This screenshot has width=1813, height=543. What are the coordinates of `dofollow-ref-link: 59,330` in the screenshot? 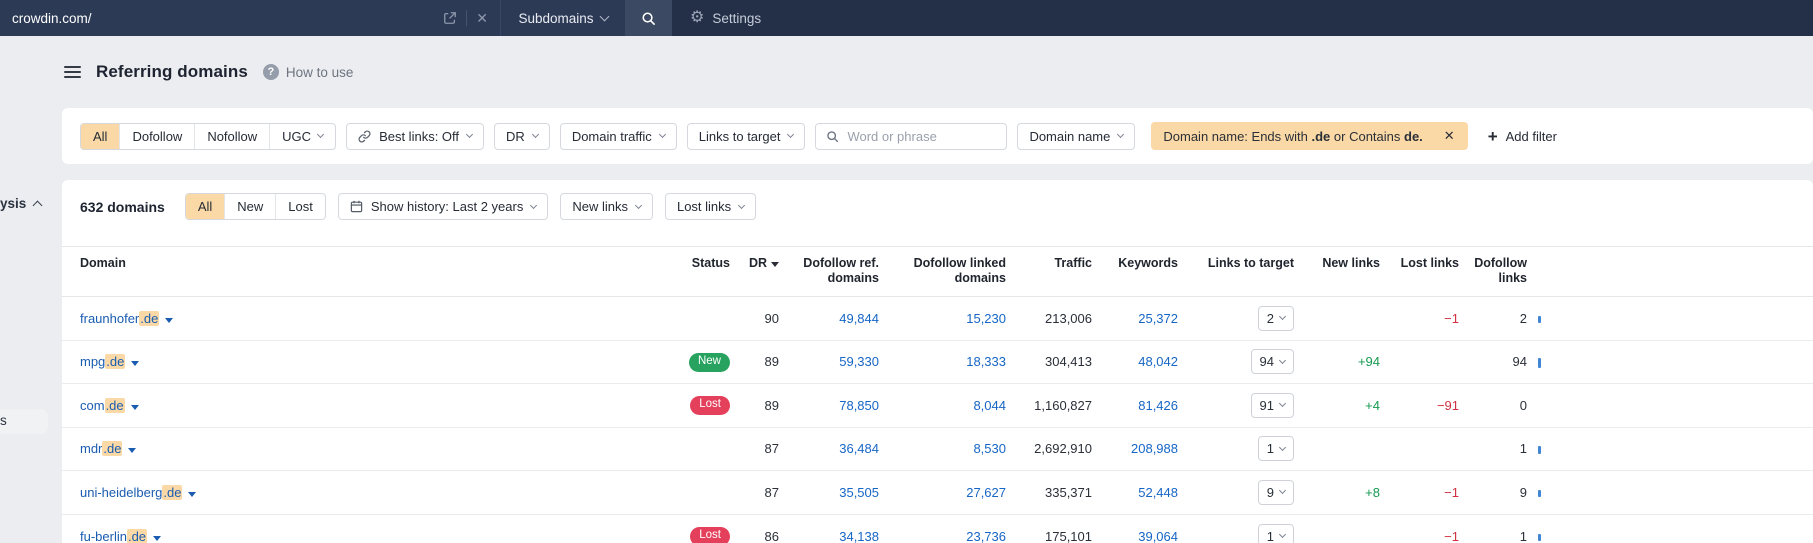 It's located at (859, 362).